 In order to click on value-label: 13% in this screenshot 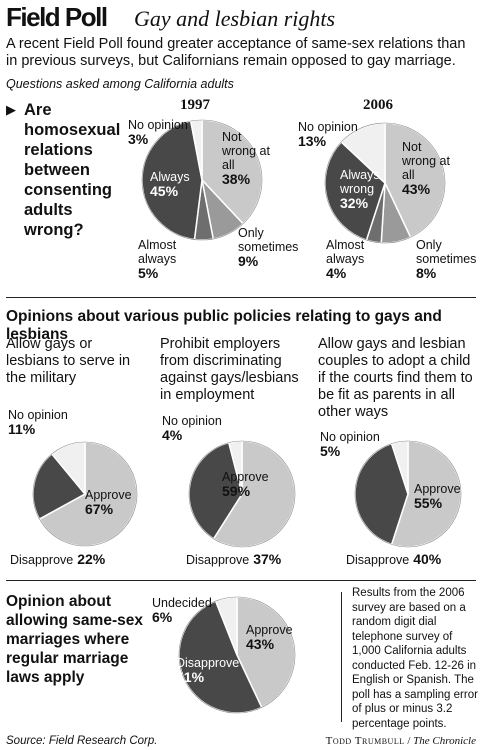, I will do `click(312, 141)`.